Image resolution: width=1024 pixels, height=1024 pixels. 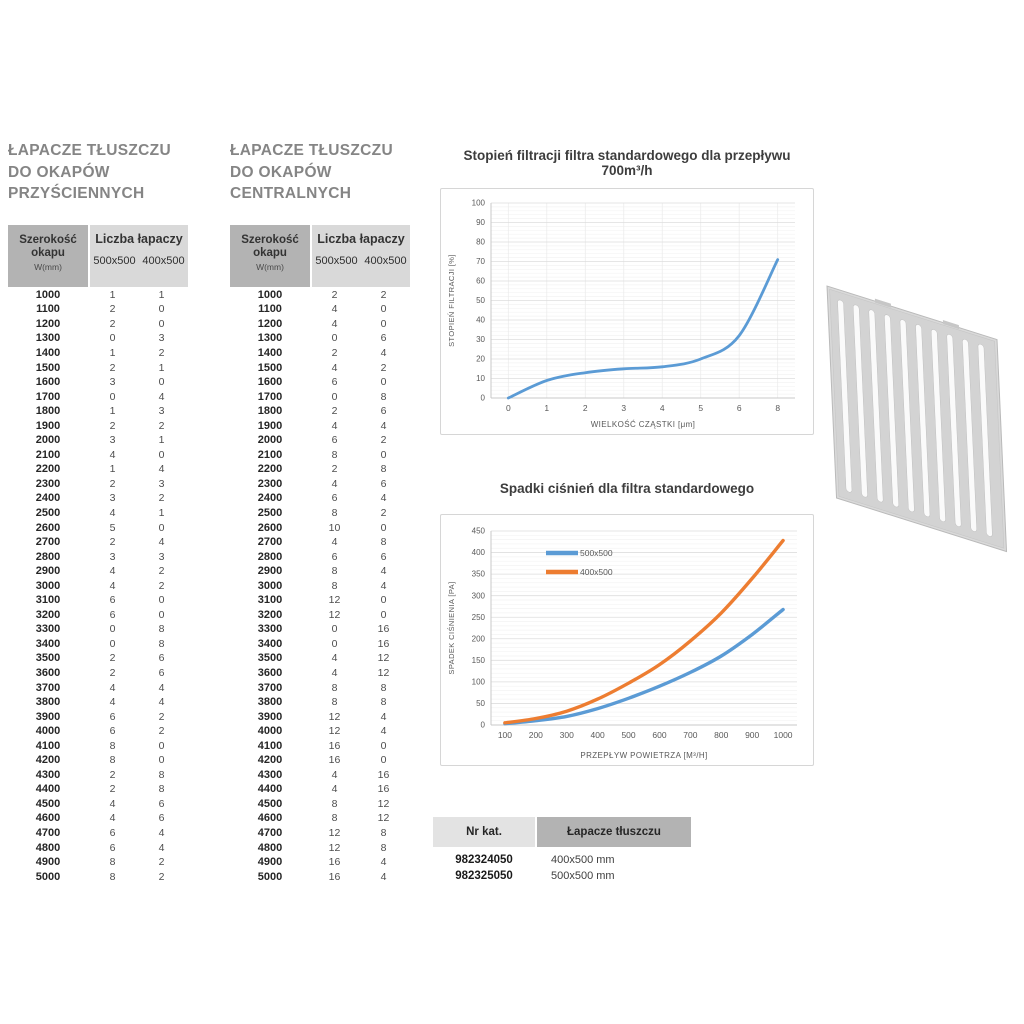 What do you see at coordinates (98, 658) in the screenshot?
I see `table-row: 3500 2 6` at bounding box center [98, 658].